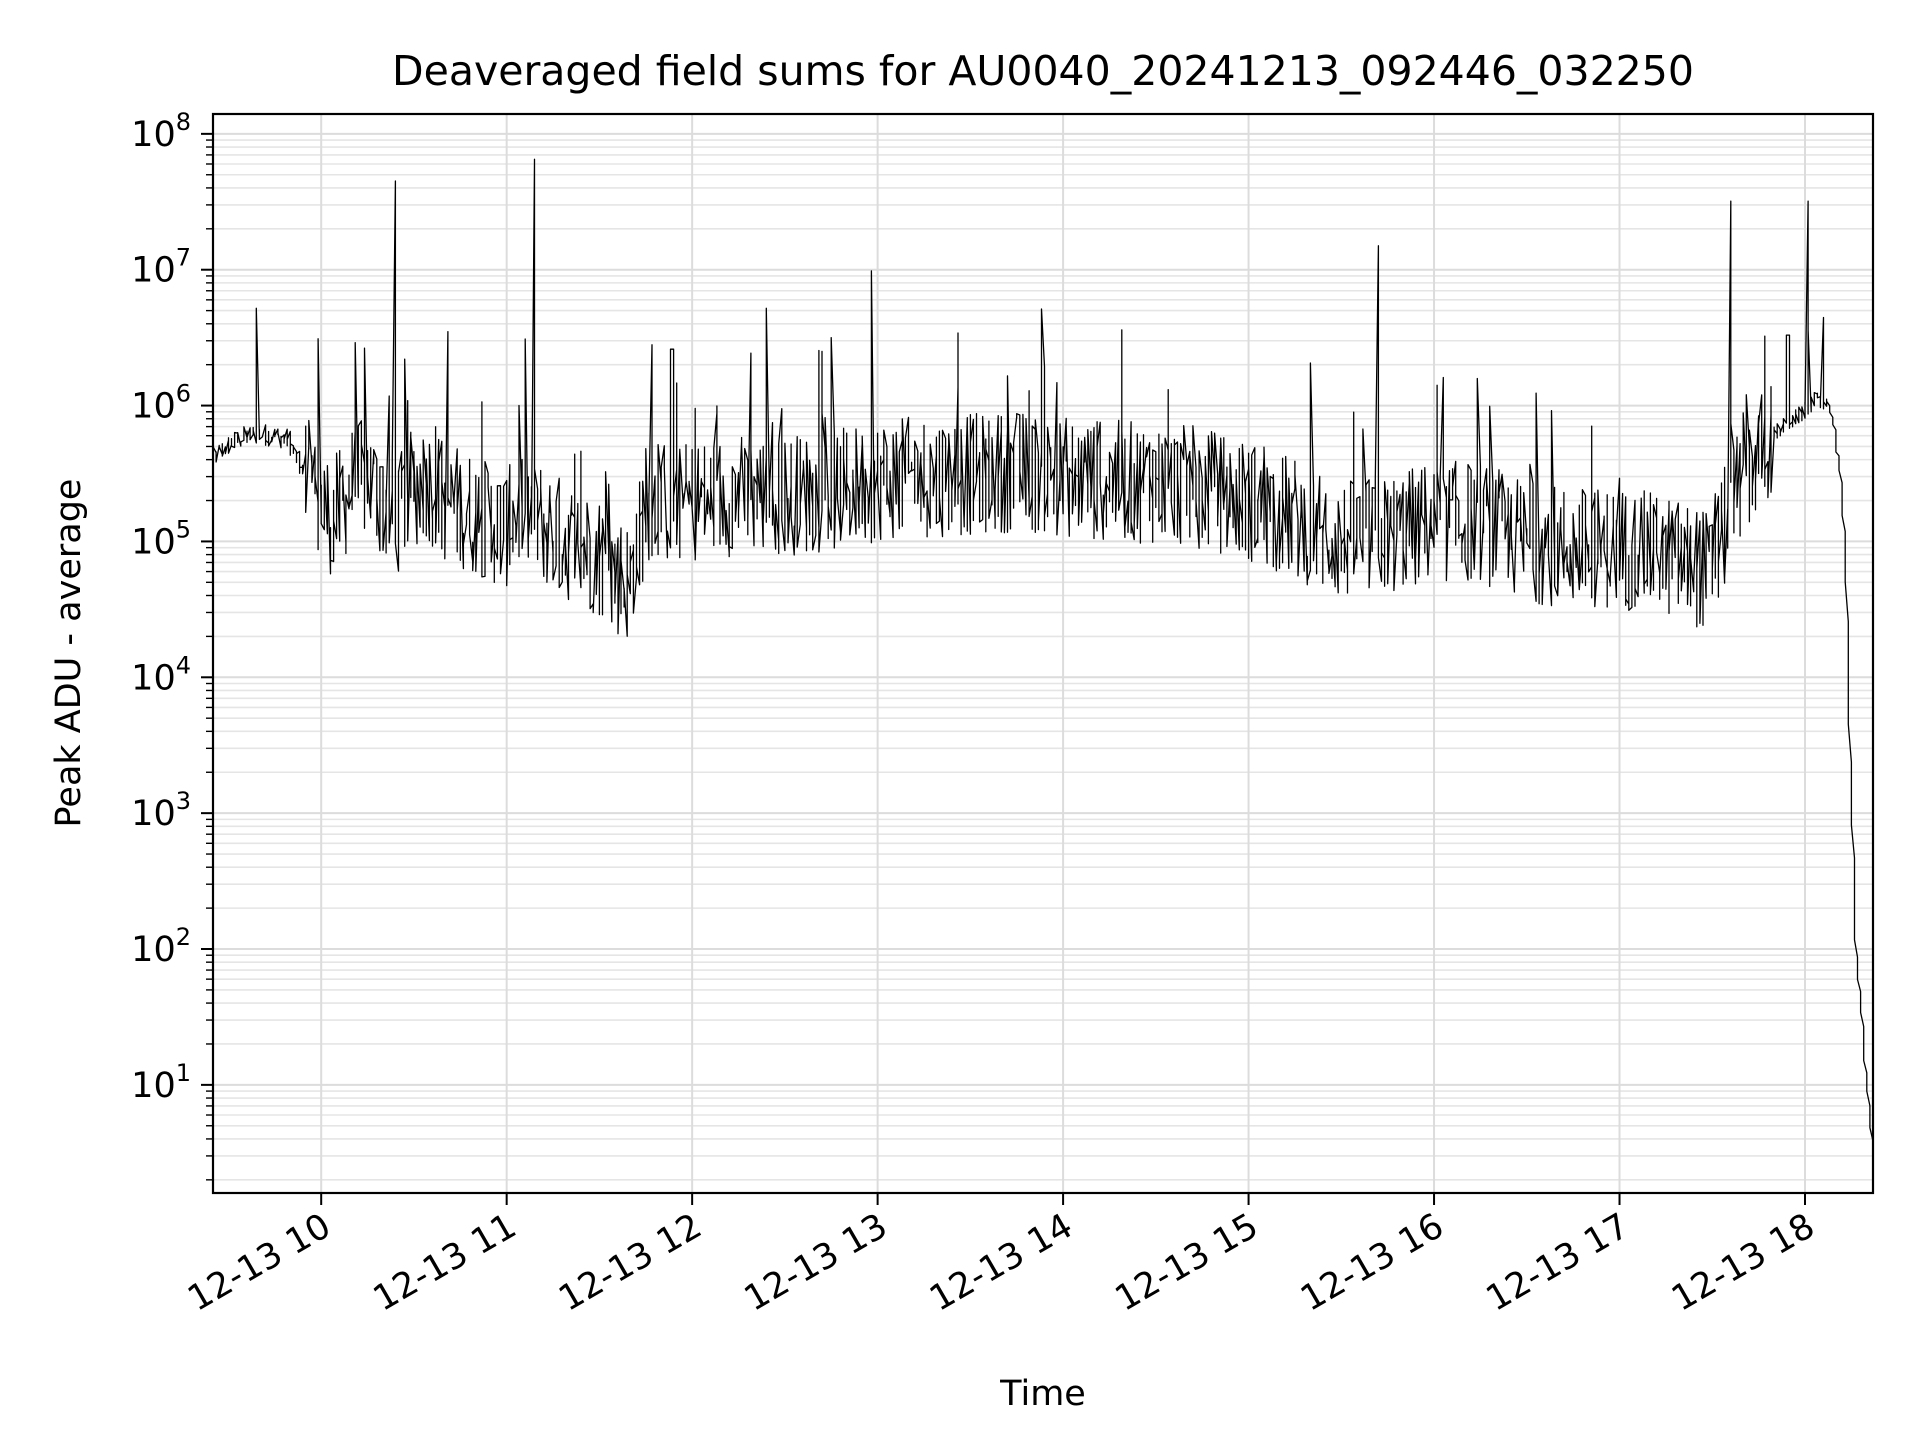 The width and height of the screenshot is (1920, 1440). Describe the element at coordinates (1372, 1262) in the screenshot. I see `x-tick-label: 12-13 16` at that location.